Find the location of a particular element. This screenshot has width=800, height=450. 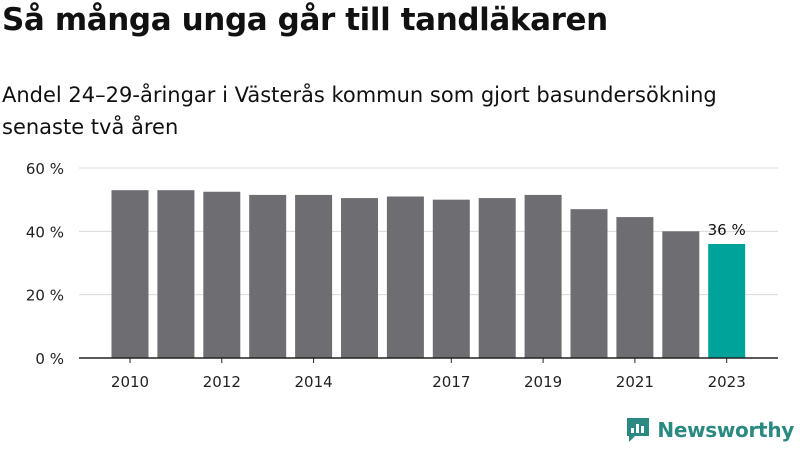

bar-2021 is located at coordinates (635, 287).